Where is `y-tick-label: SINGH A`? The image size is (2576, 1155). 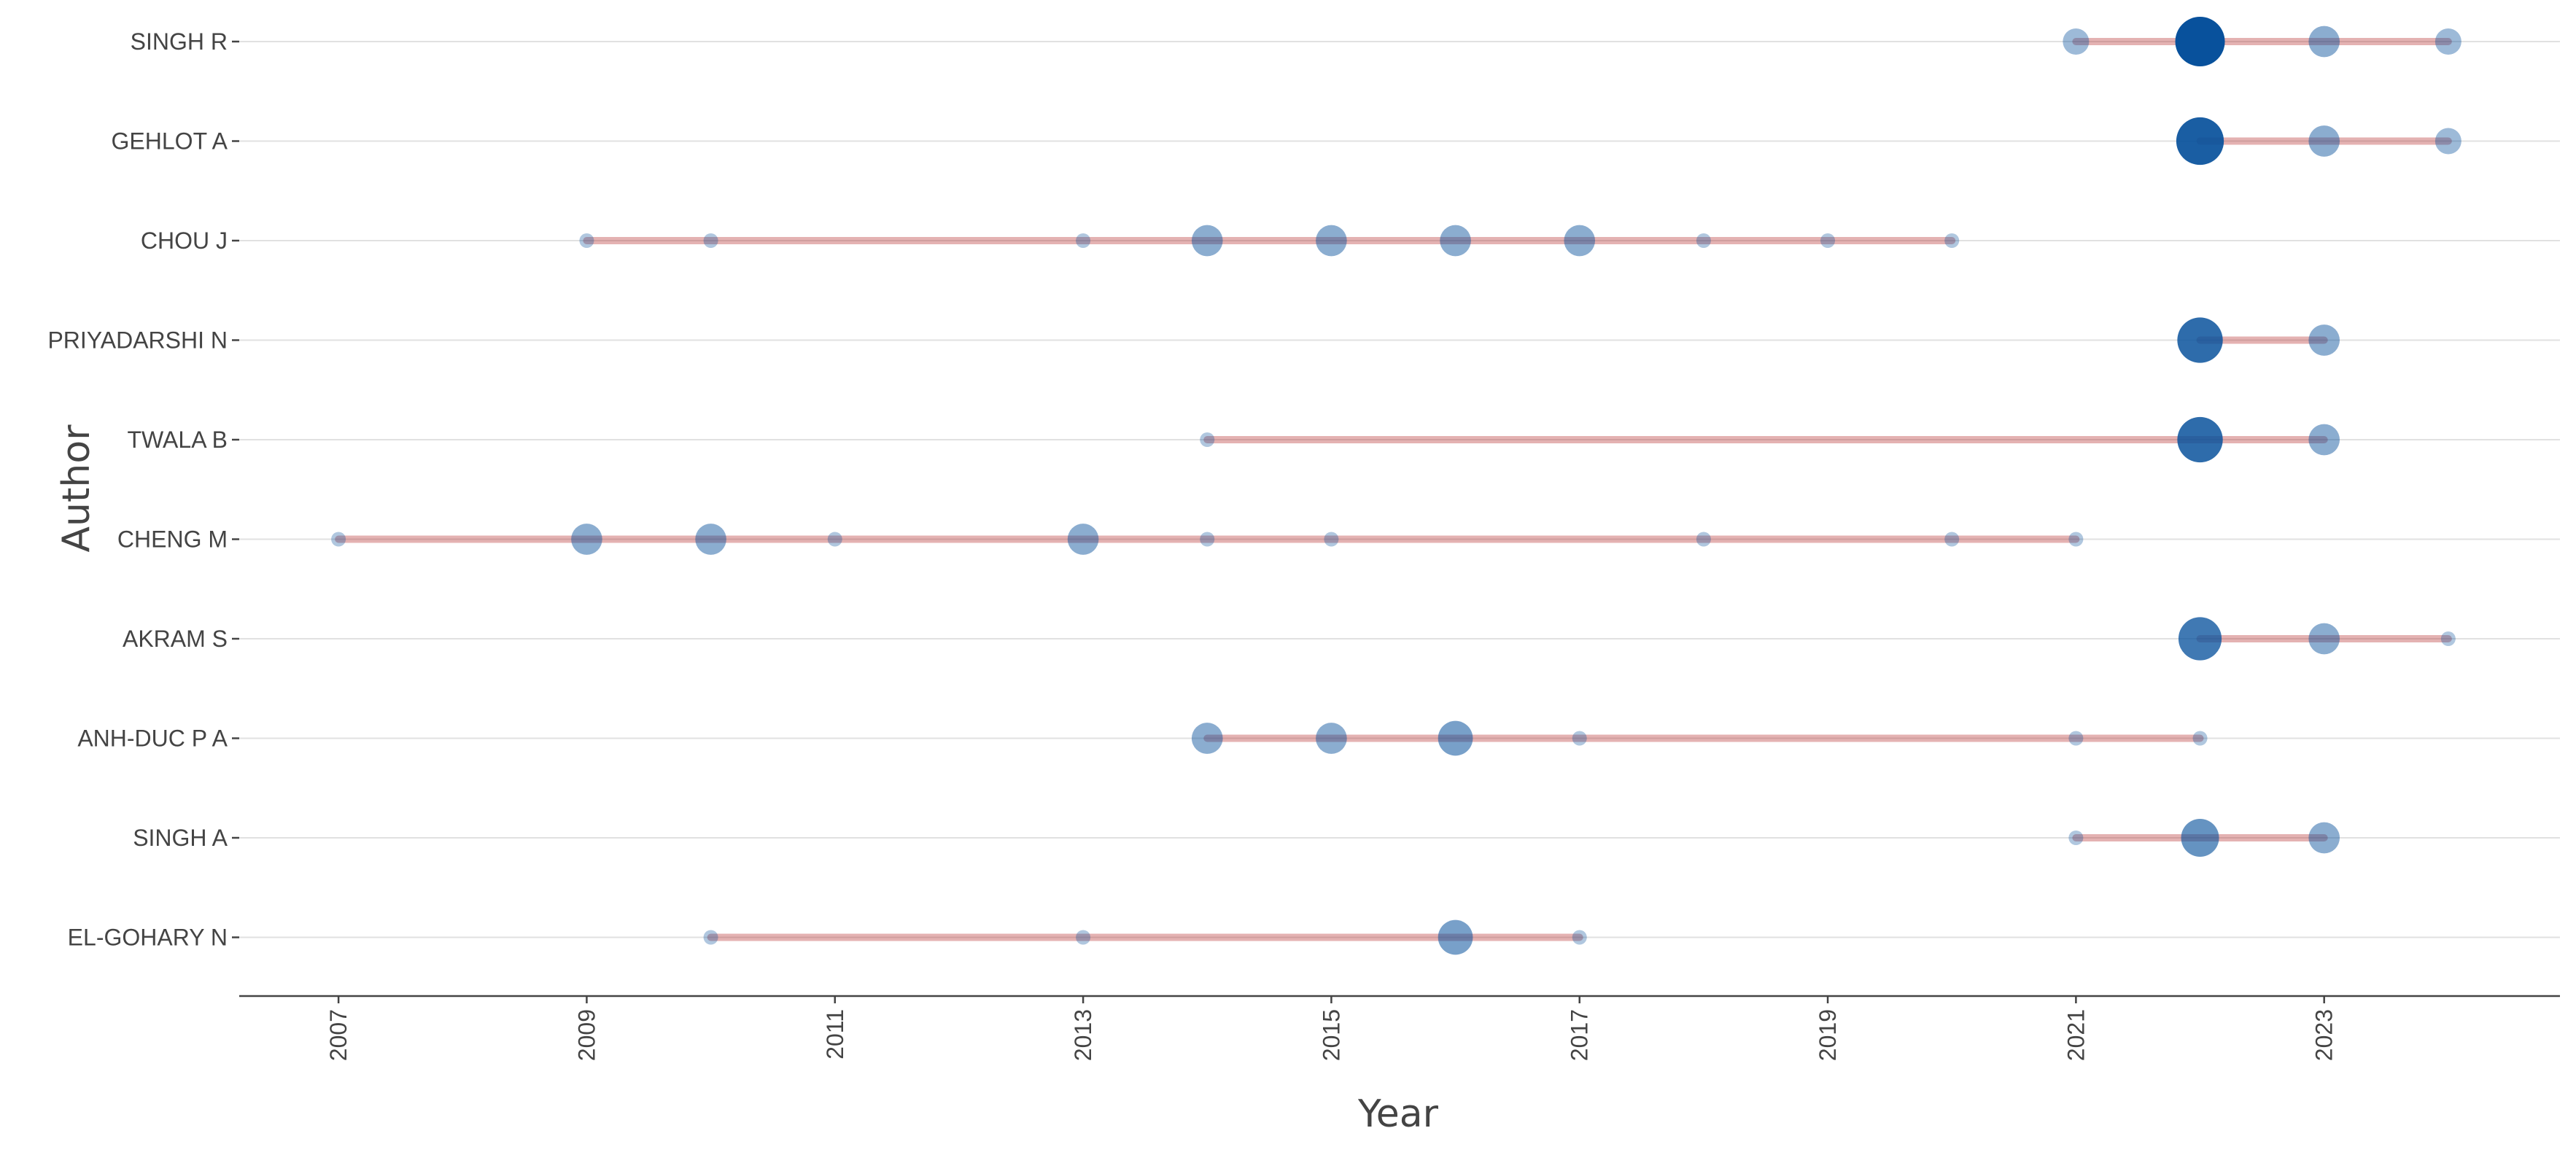
y-tick-label: SINGH A is located at coordinates (180, 838).